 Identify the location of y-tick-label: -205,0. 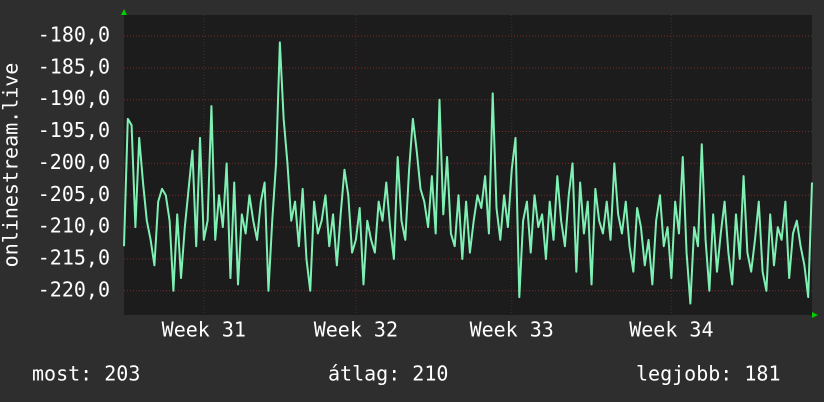
(74, 194).